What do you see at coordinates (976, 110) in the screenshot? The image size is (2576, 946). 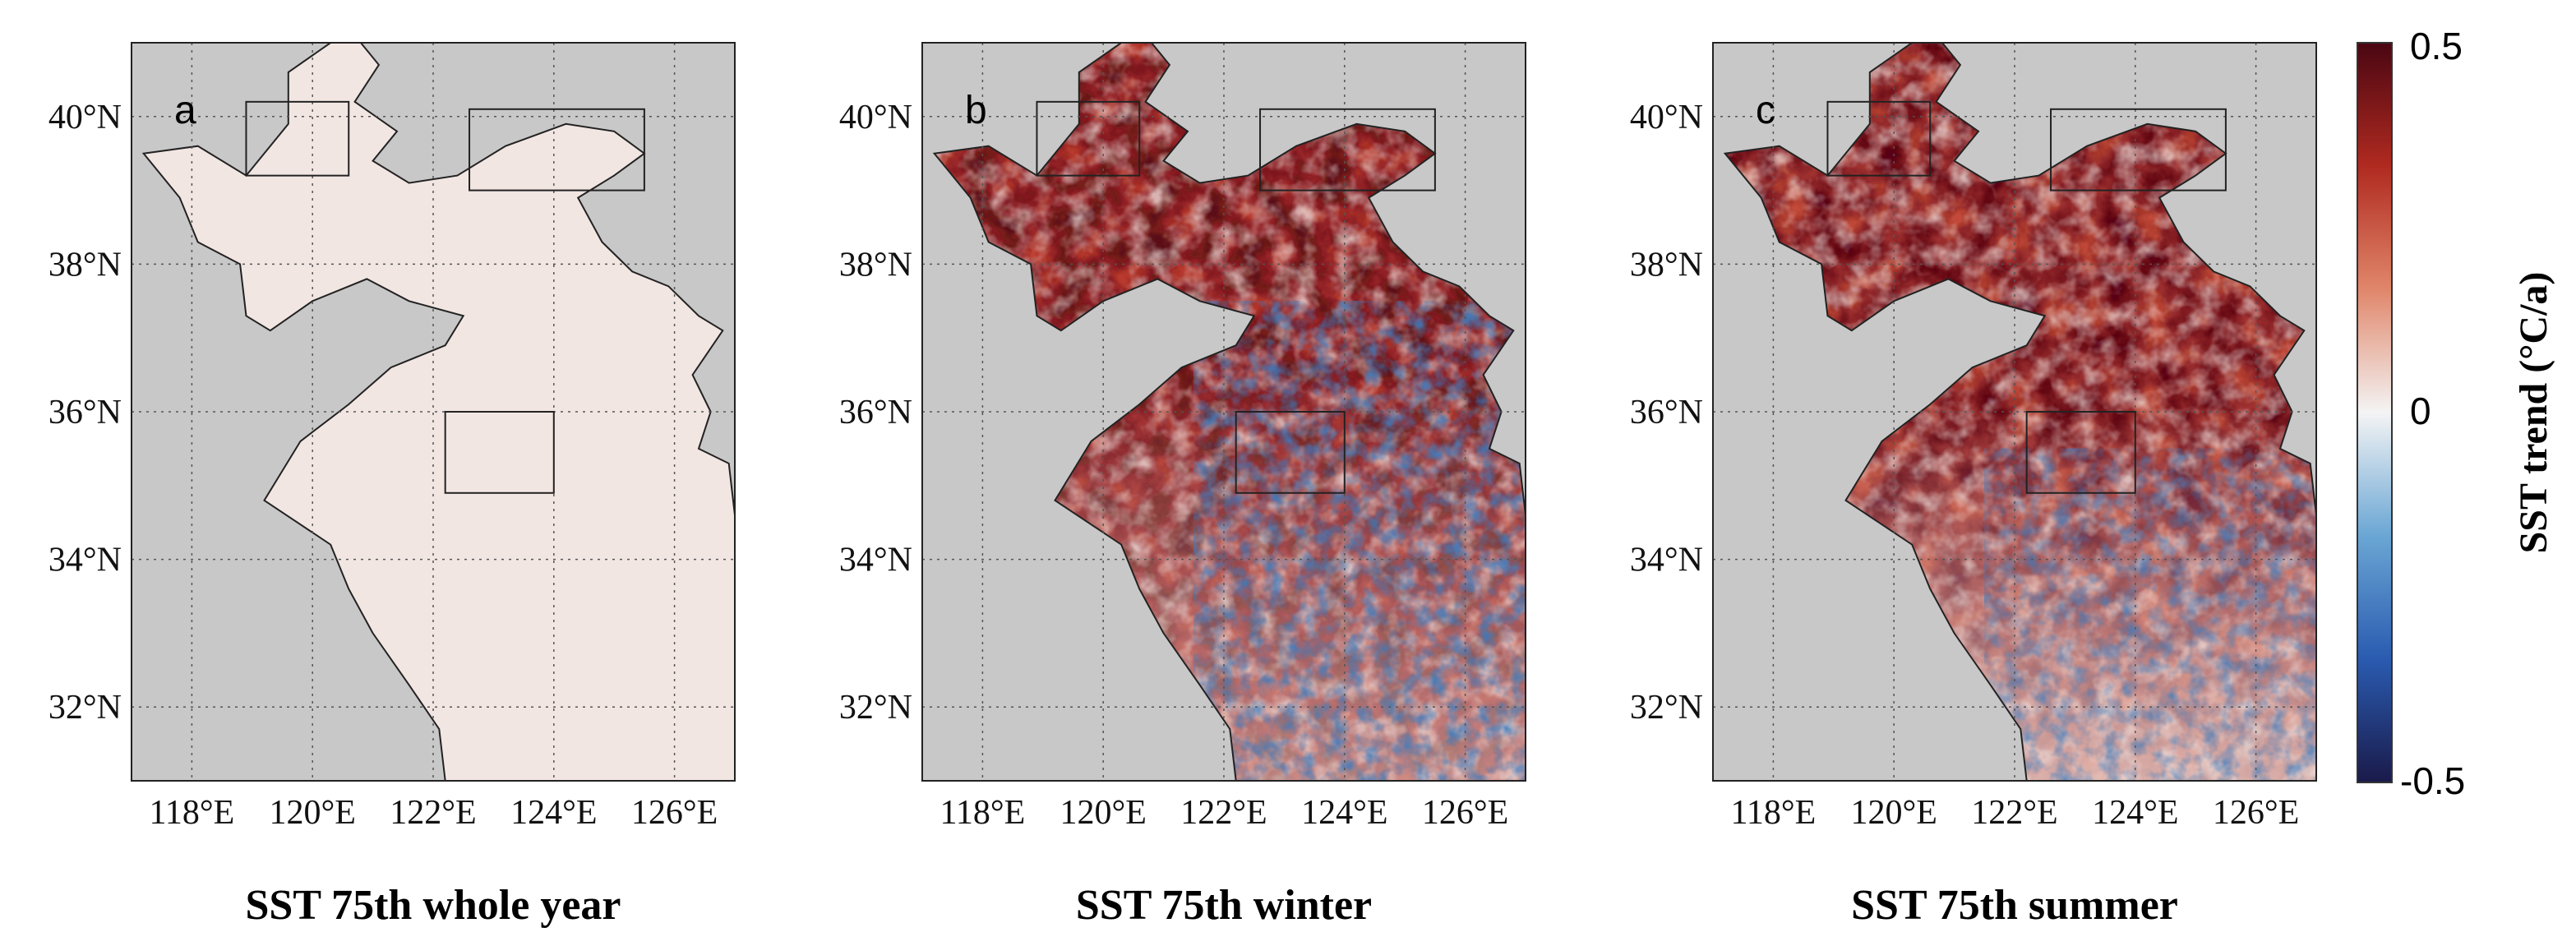 I see `panel-letter: b` at bounding box center [976, 110].